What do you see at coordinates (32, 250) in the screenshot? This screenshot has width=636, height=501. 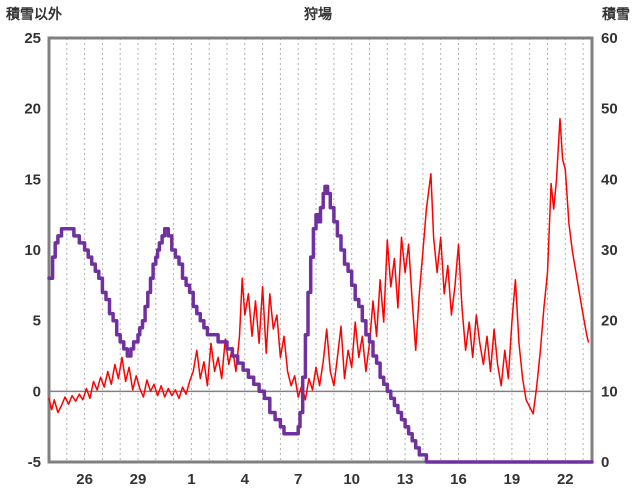 I see `left-axis-tick-label: 10` at bounding box center [32, 250].